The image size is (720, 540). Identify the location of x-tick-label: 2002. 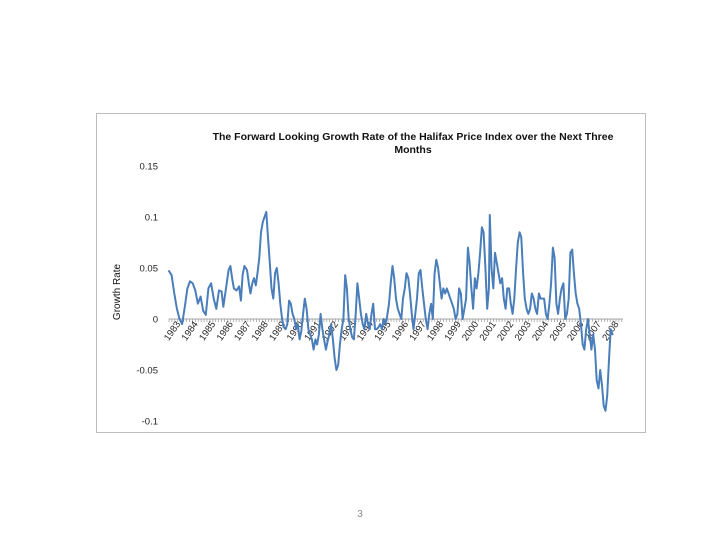
(505, 331).